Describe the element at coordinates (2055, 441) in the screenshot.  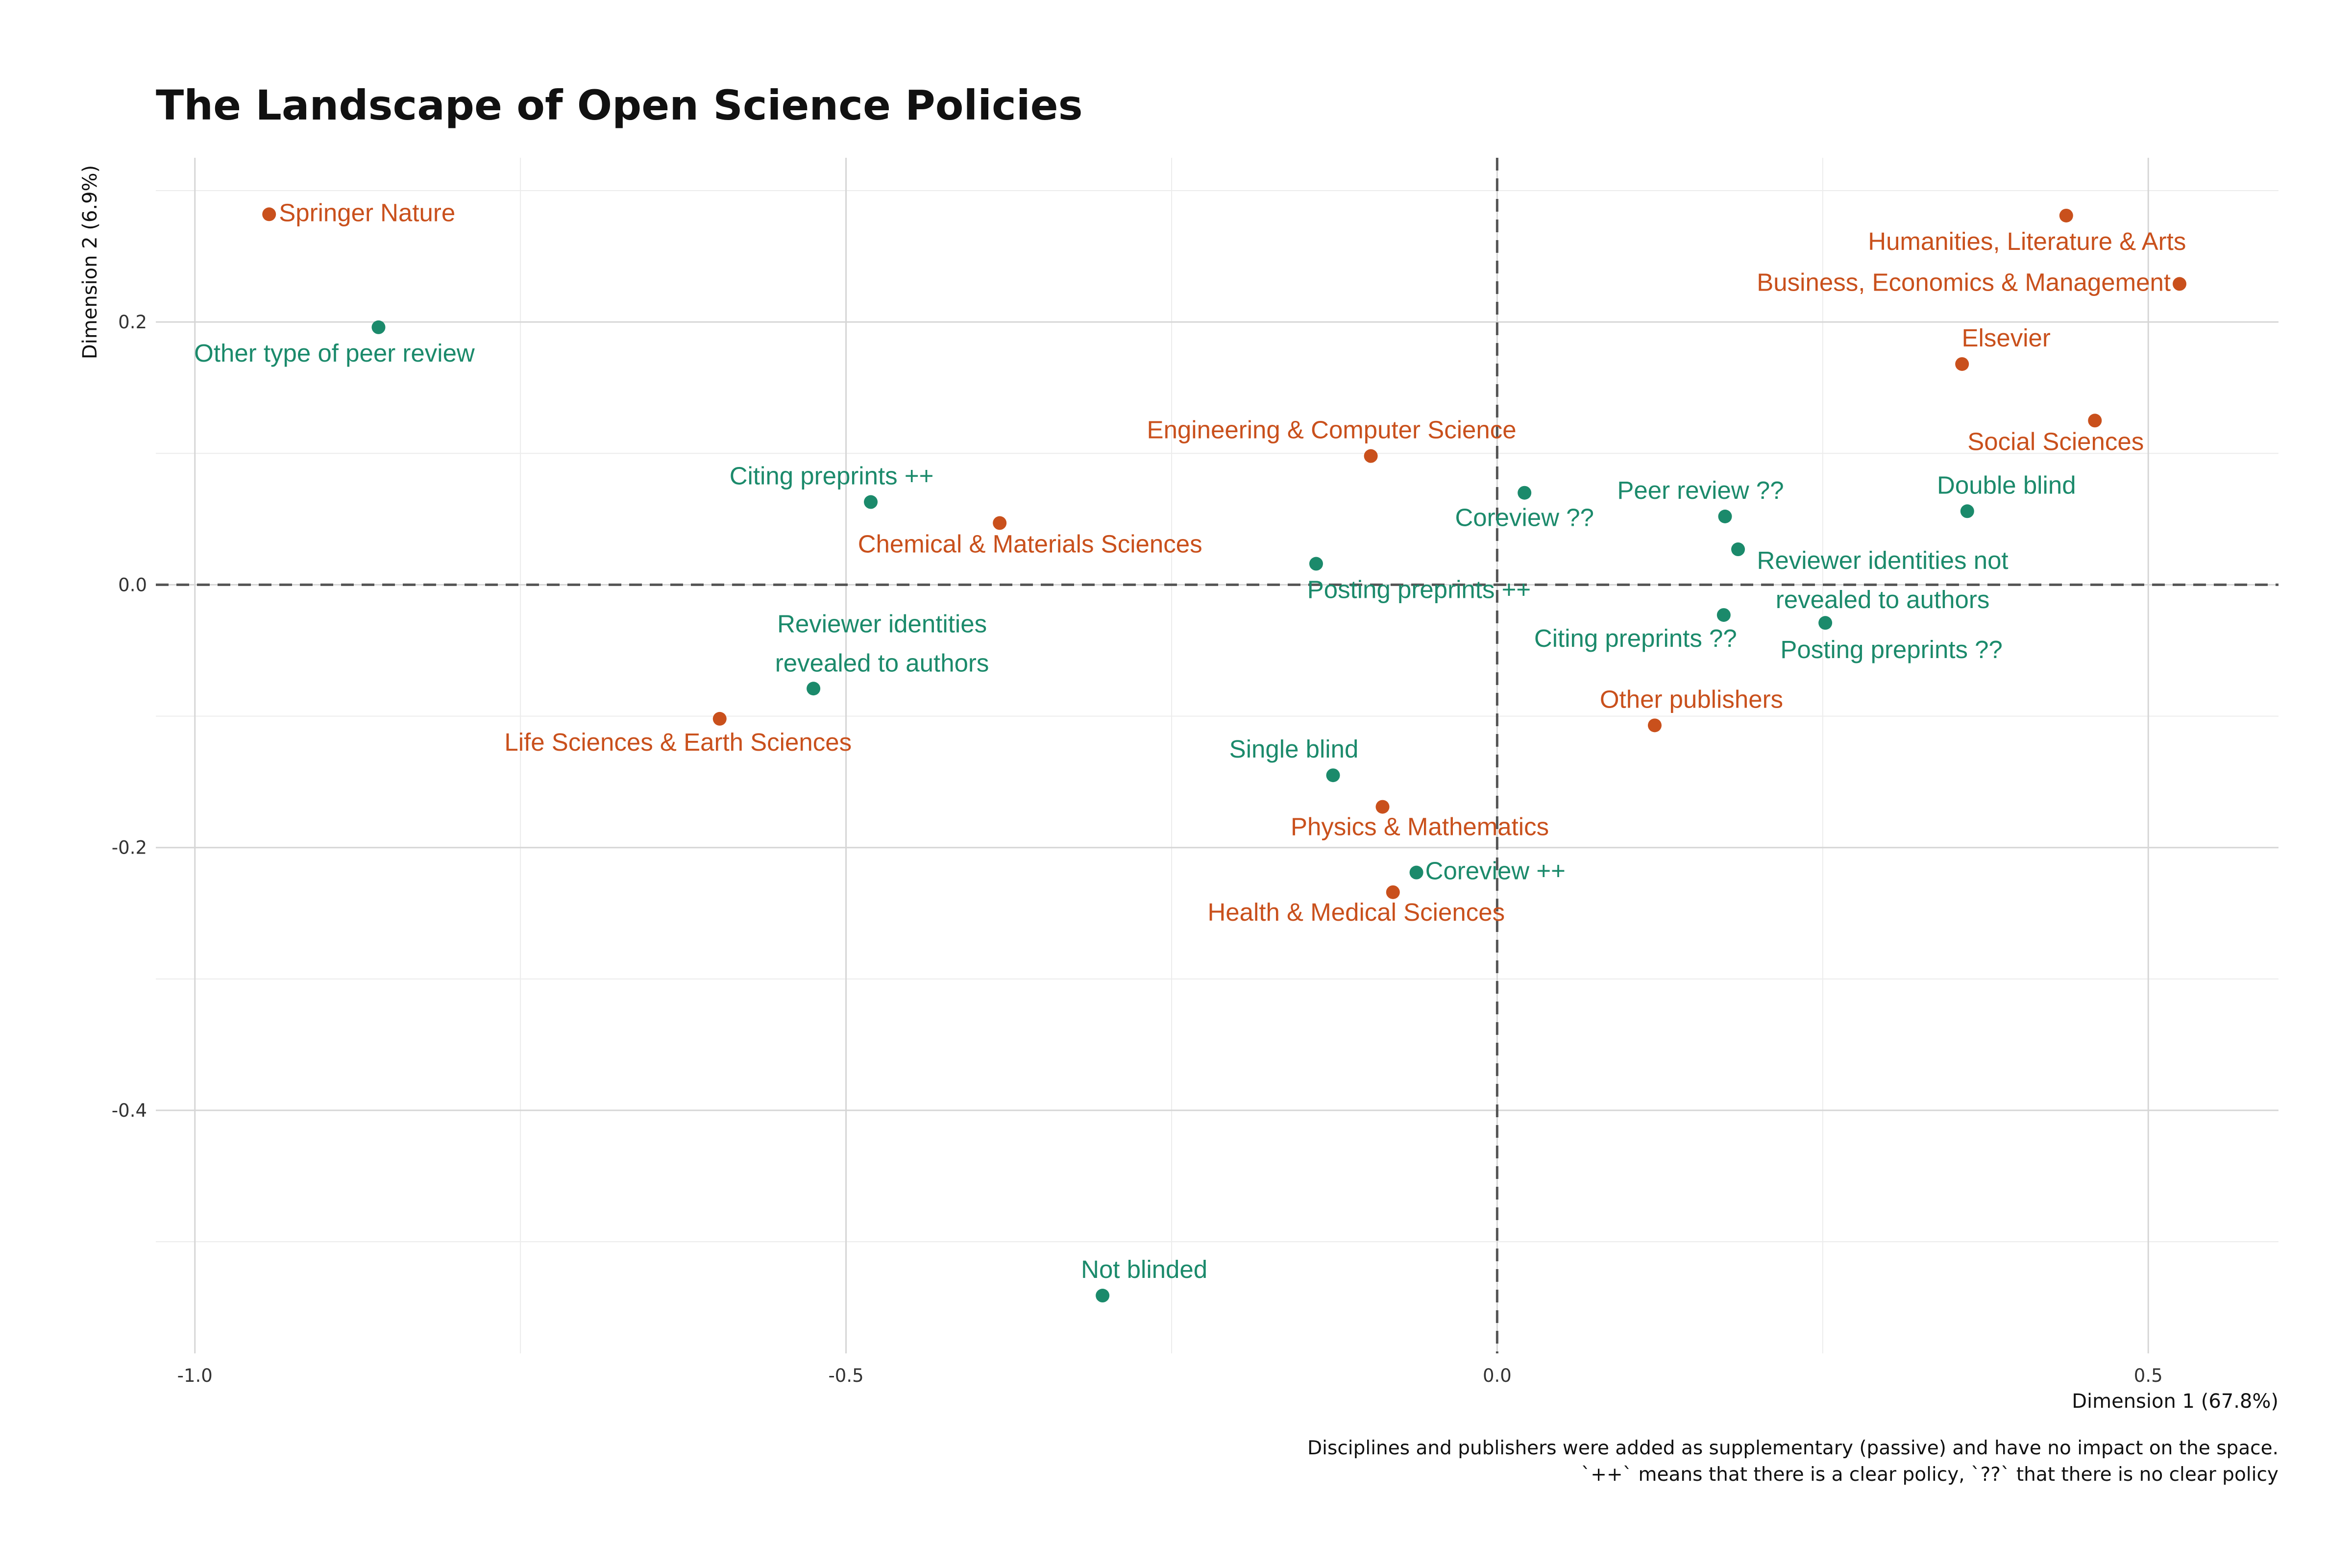
I see `point-label: Social Sciences` at that location.